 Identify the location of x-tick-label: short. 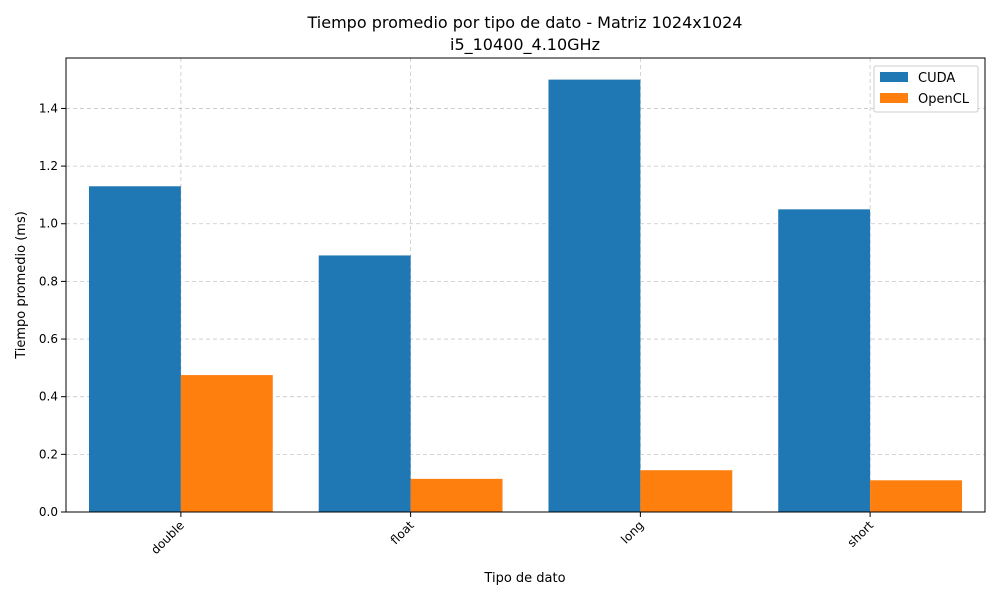
(861, 534).